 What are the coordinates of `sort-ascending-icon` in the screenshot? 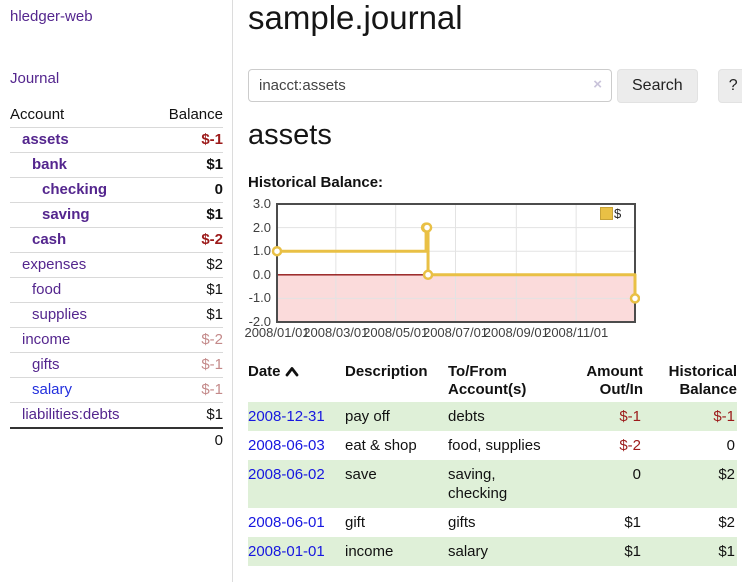 It's located at (292, 371).